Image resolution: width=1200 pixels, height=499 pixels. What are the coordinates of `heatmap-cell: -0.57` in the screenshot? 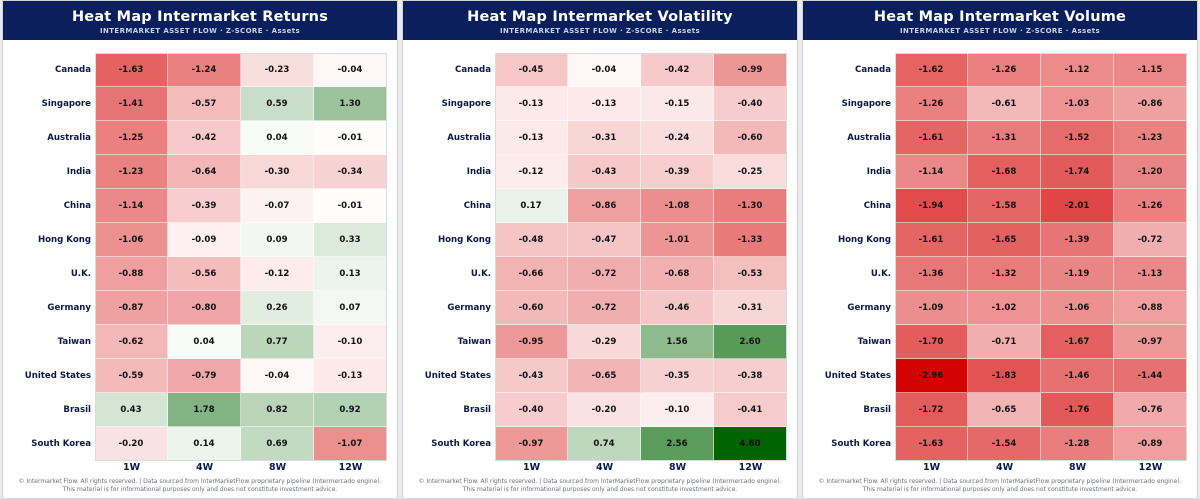 It's located at (204, 104).